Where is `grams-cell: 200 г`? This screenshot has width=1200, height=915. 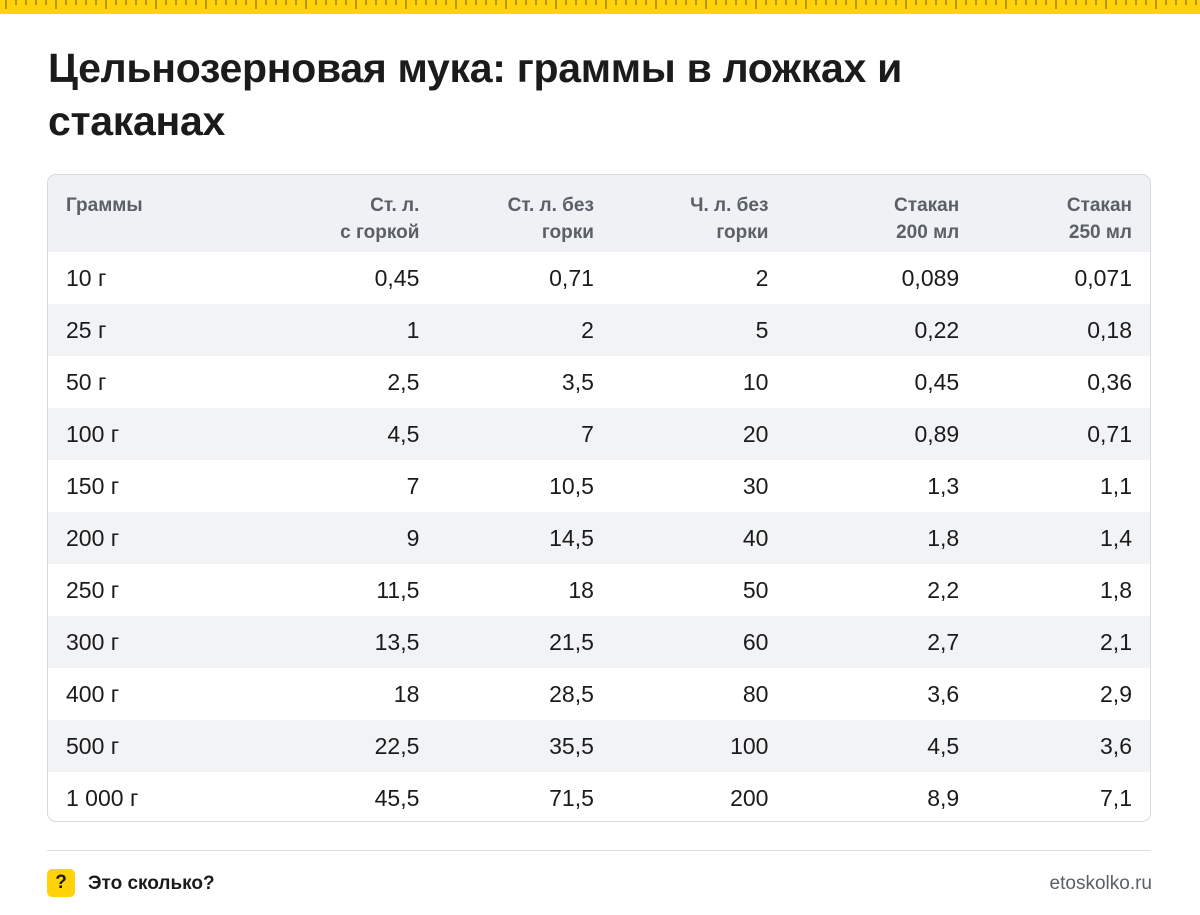
grams-cell: 200 г is located at coordinates (149, 538).